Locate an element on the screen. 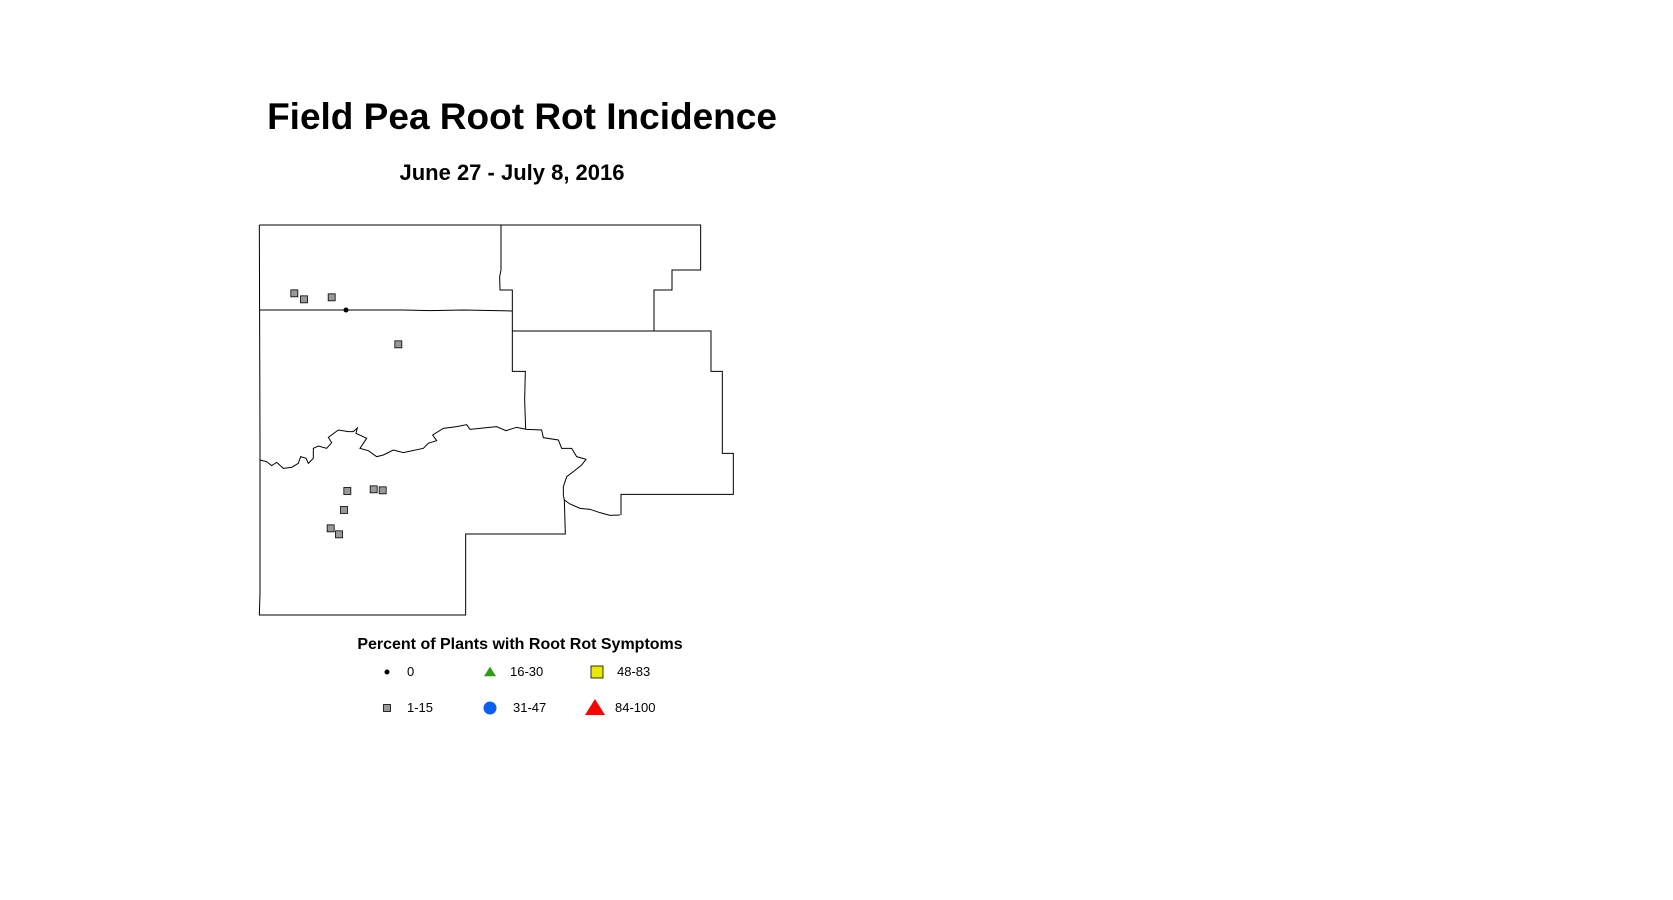  legend-symbol-small-dot-icon is located at coordinates (387, 672).